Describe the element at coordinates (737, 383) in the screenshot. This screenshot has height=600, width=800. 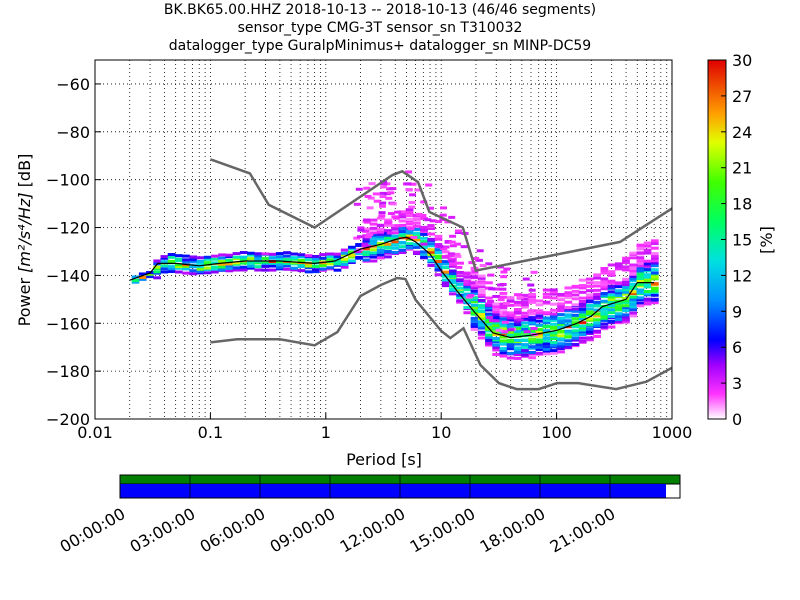
I see `colorbar-tick-label: 3` at that location.